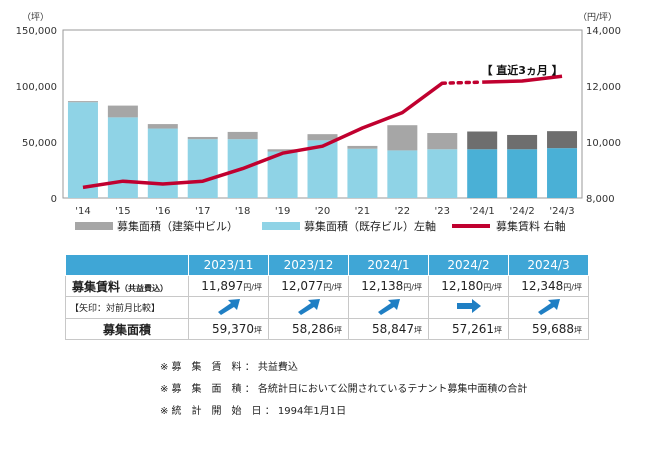 Image resolution: width=650 pixels, height=461 pixels. What do you see at coordinates (521, 70) in the screenshot?
I see `recent-3-months-annotation: 【 直近3ヵ月 】` at bounding box center [521, 70].